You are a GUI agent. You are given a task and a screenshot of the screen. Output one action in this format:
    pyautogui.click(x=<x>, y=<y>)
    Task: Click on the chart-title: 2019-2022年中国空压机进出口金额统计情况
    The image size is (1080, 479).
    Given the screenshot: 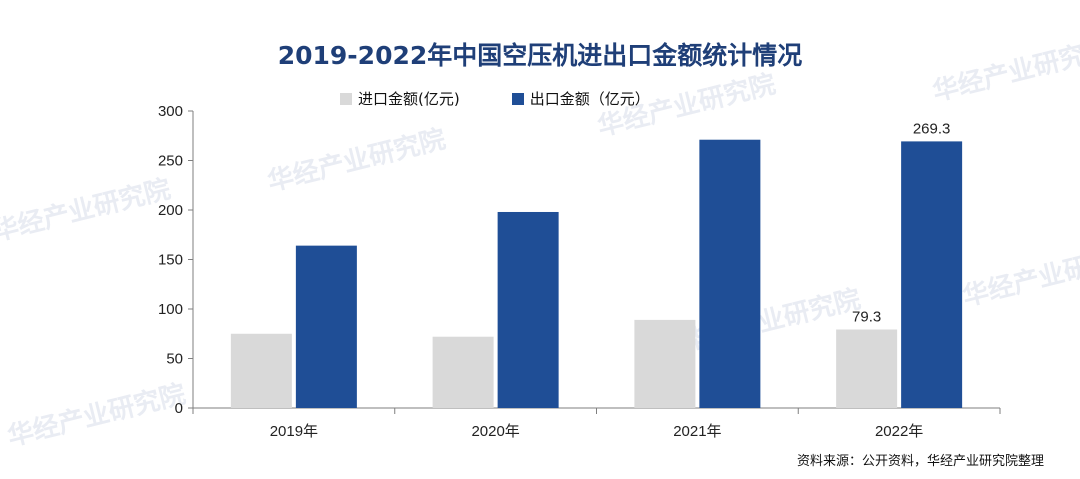 What is the action you would take?
    pyautogui.click(x=540, y=55)
    